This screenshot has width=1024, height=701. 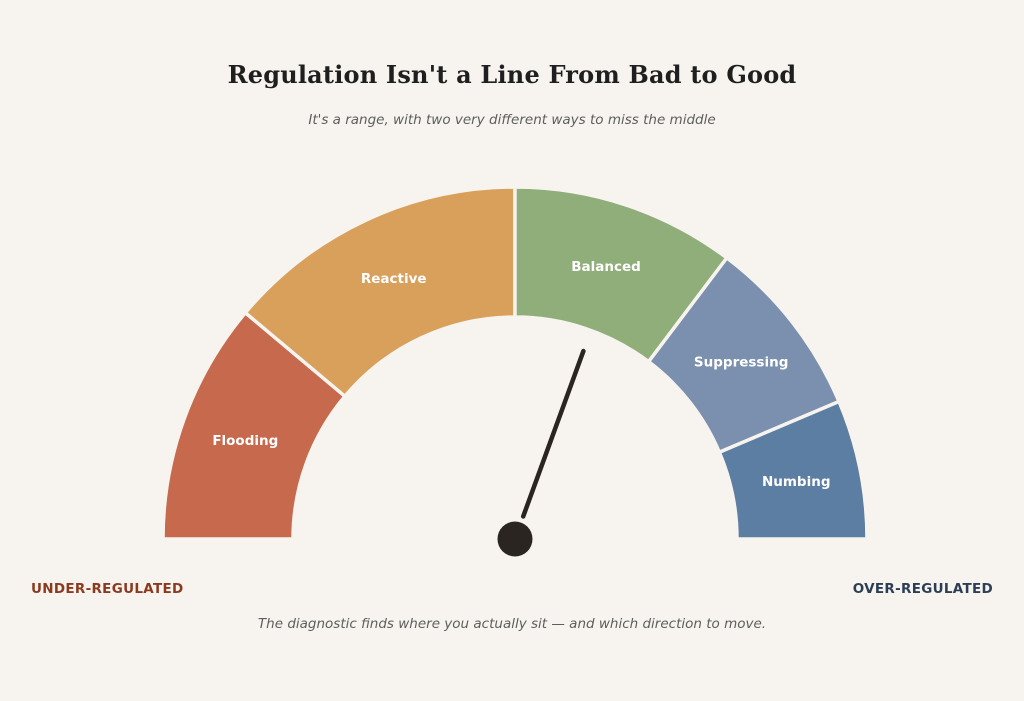 What do you see at coordinates (553, 433) in the screenshot?
I see `gauge-needle` at bounding box center [553, 433].